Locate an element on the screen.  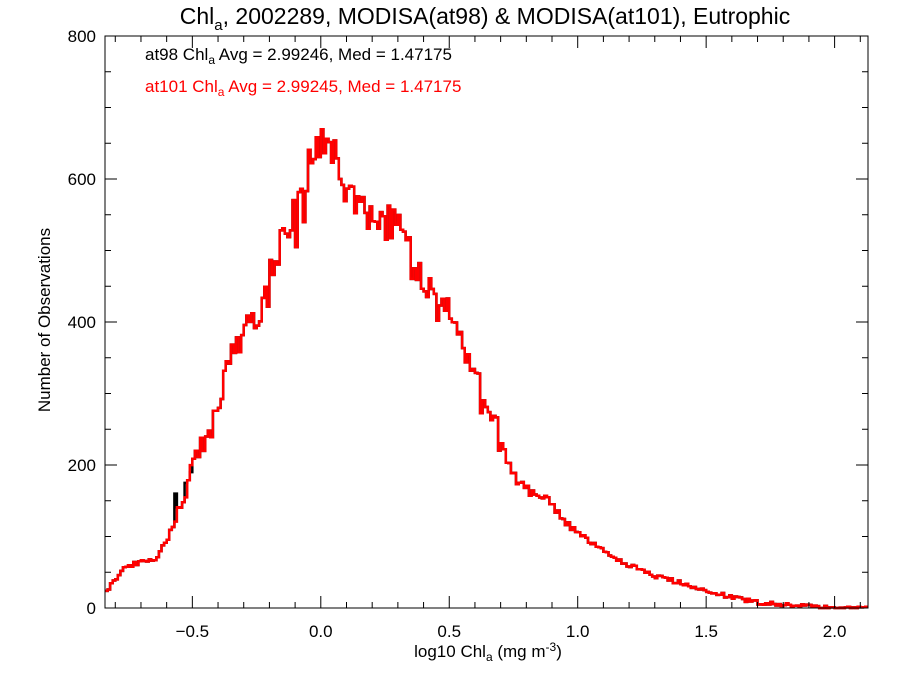
x-axis-label: log10 Chla (mg m-3) is located at coordinates (488, 652).